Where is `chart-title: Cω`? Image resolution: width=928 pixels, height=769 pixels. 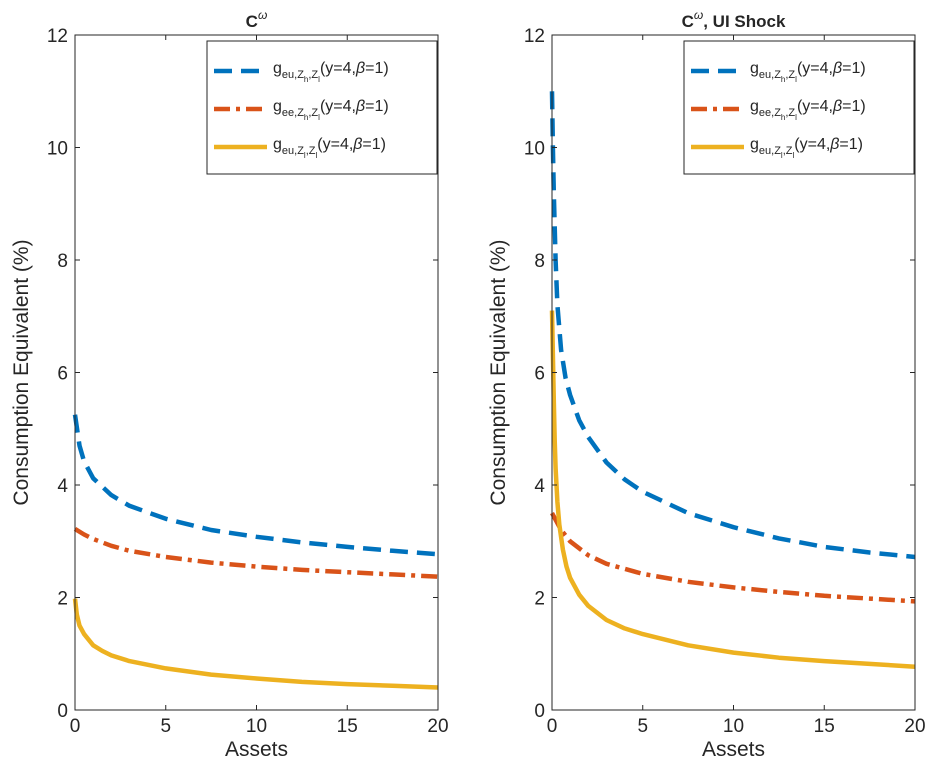 chart-title: Cω is located at coordinates (257, 19).